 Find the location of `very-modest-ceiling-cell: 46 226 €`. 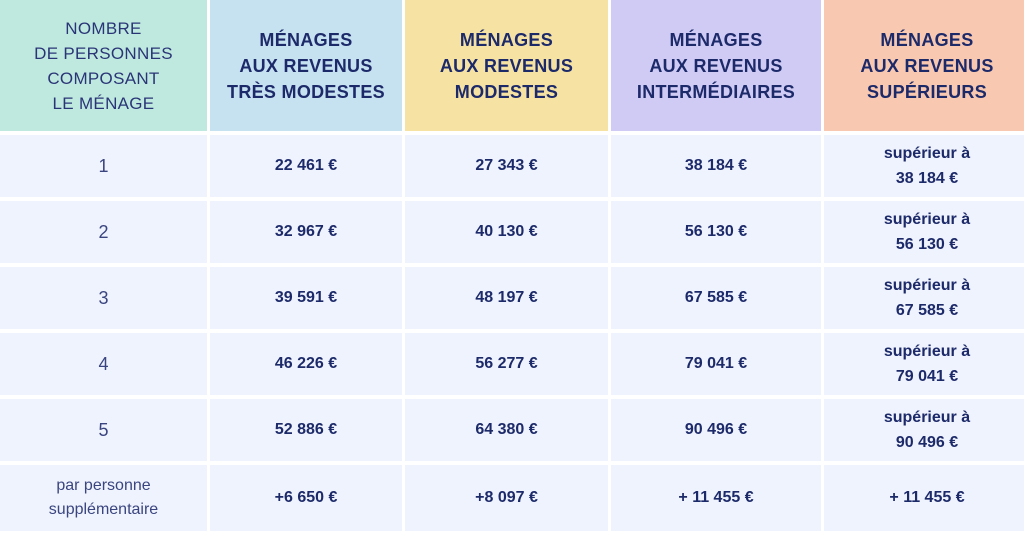

very-modest-ceiling-cell: 46 226 € is located at coordinates (306, 364).